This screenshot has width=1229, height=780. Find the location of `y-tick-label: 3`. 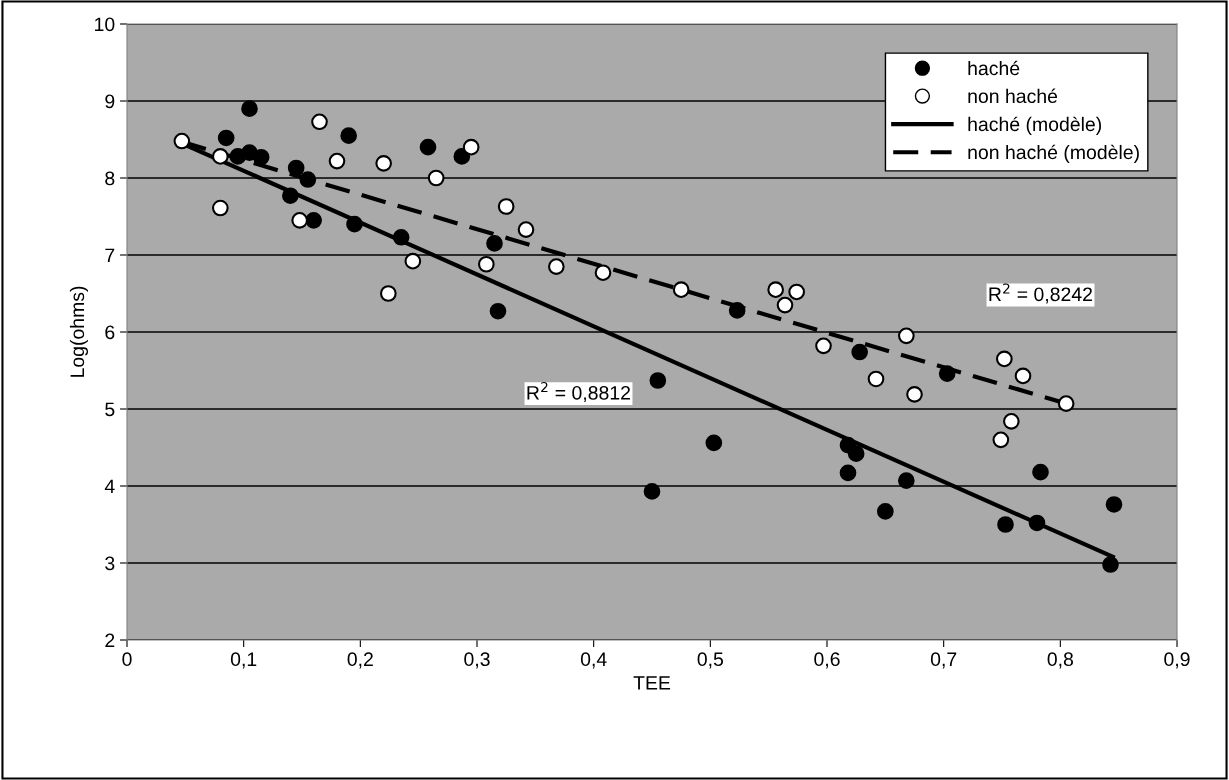

y-tick-label: 3 is located at coordinates (110, 563).